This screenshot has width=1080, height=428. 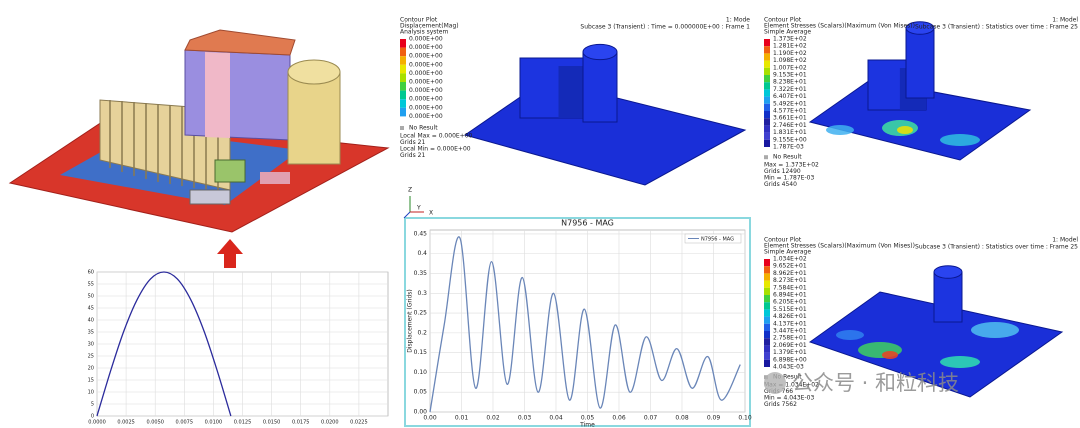 I want to click on y-tick-label: 0.25, so click(x=421, y=313).